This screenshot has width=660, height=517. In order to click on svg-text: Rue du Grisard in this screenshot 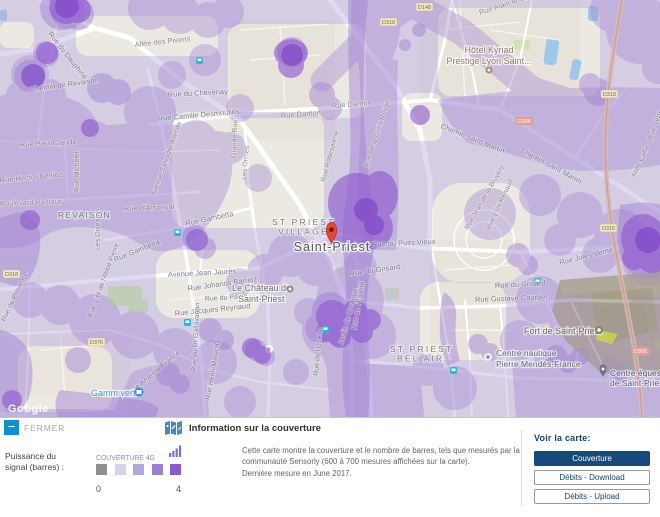, I will do `click(520, 284)`.